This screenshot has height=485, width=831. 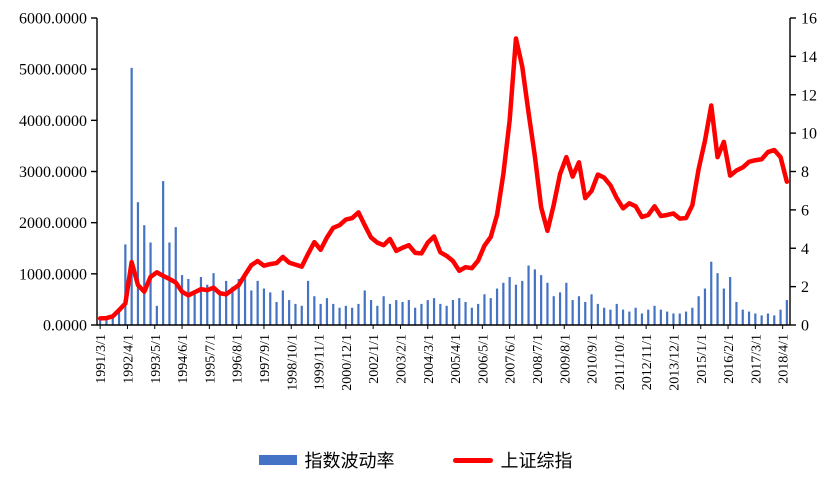 I want to click on left-axis-label: 4000.0000, so click(x=53, y=121).